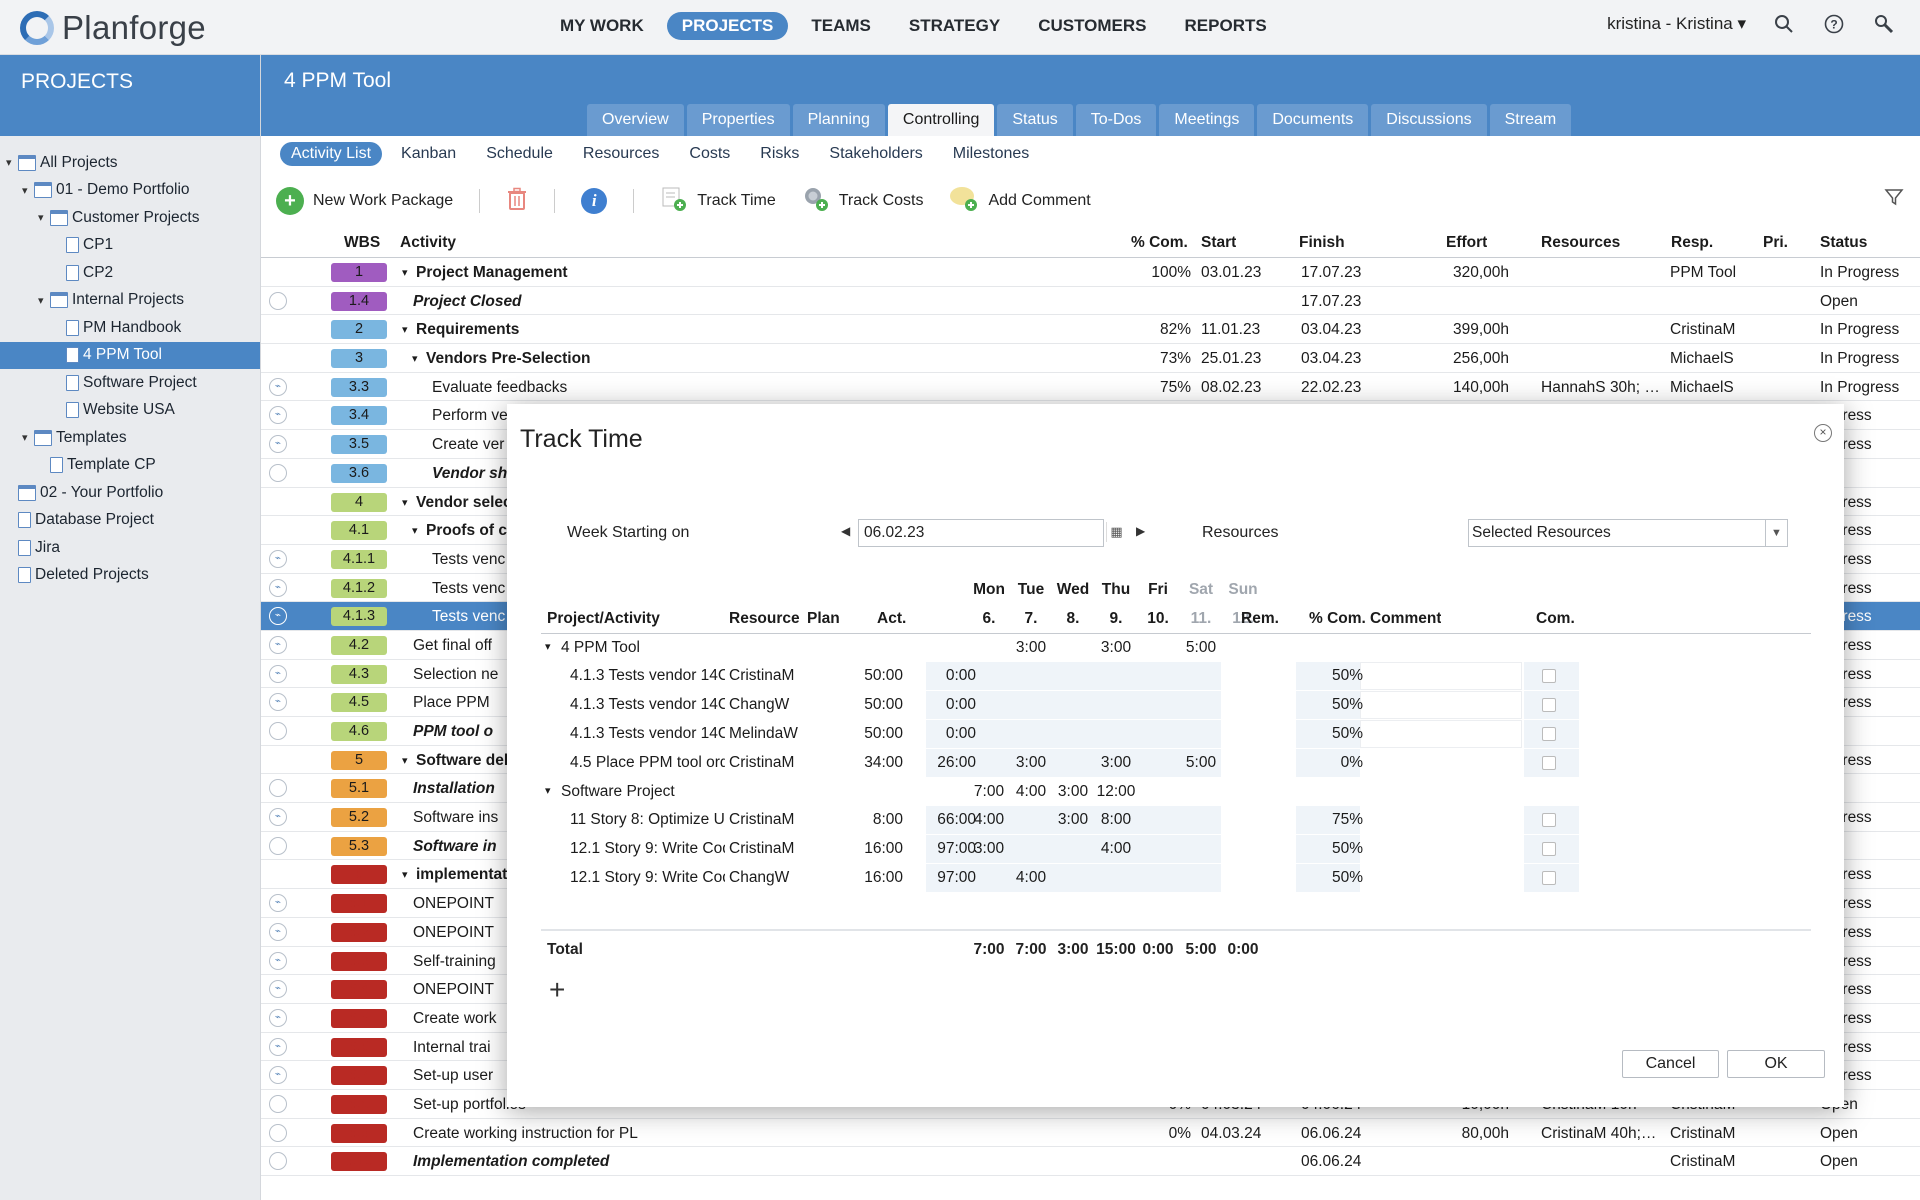 Image resolution: width=1920 pixels, height=1200 pixels. I want to click on column-header-com: % Com., so click(1159, 242).